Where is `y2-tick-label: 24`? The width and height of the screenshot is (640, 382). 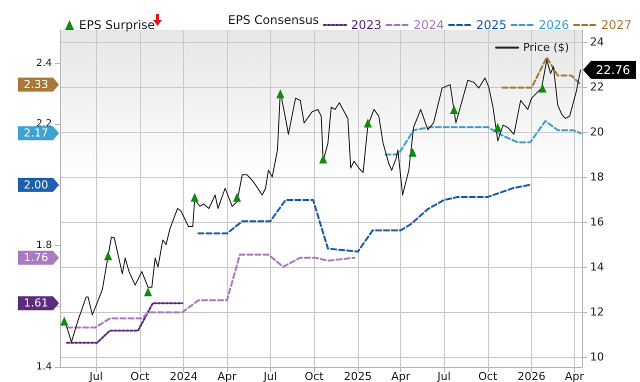 y2-tick-label: 24 is located at coordinates (597, 41).